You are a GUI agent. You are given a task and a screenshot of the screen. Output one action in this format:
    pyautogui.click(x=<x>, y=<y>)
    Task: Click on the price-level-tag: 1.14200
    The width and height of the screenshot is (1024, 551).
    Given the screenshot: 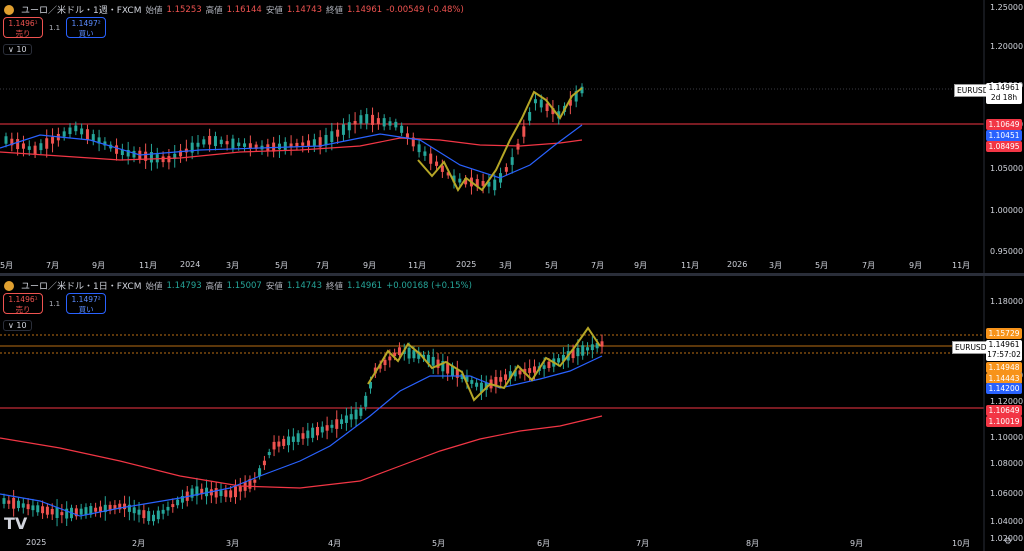 What is the action you would take?
    pyautogui.click(x=1004, y=388)
    